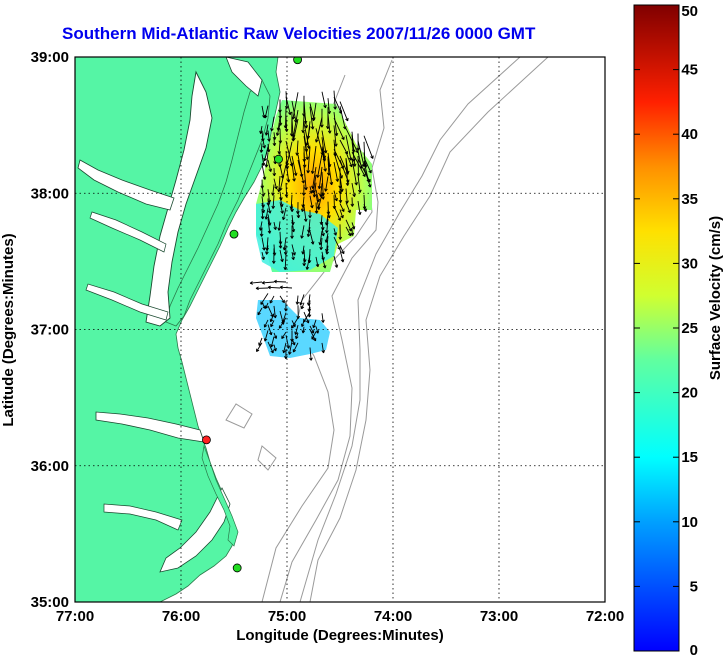 The height and width of the screenshot is (659, 724). I want to click on x-tick-label: 77:00, so click(75, 616).